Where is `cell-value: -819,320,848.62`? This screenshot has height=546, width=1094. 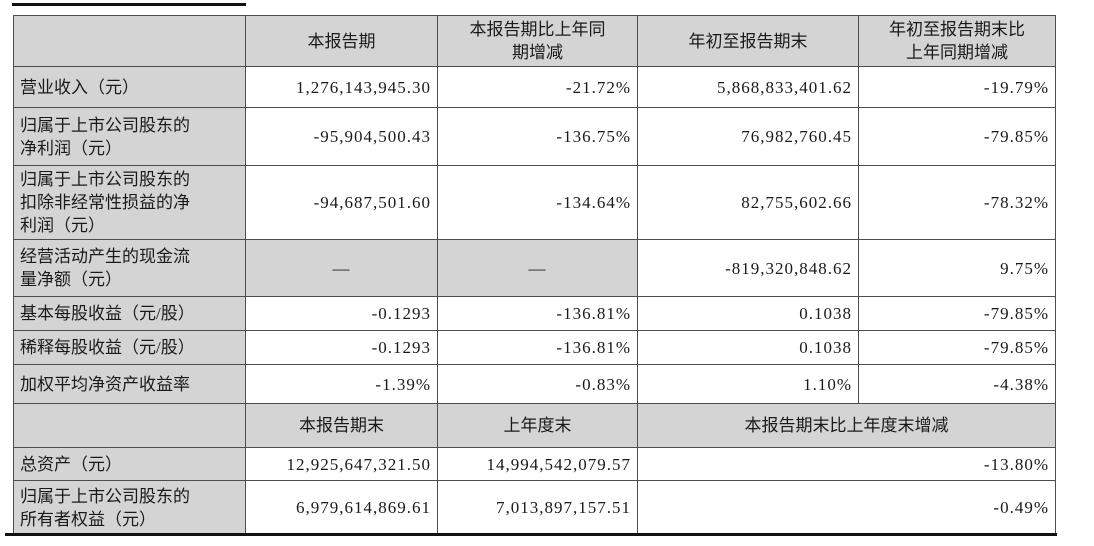
cell-value: -819,320,848.62 is located at coordinates (748, 268).